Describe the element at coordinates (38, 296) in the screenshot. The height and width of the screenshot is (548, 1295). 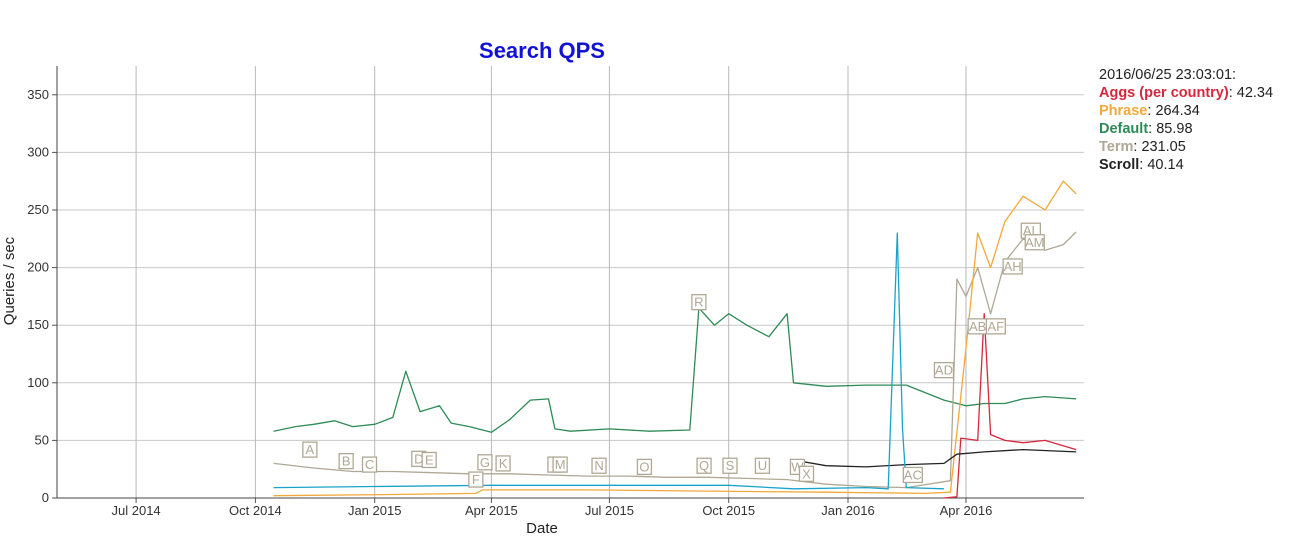
I see `y-tick-labels: 0 50 100 150 200 250 300 350` at that location.